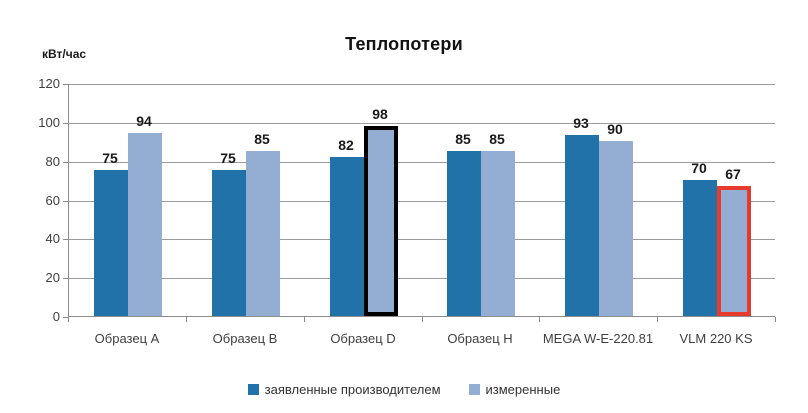 This screenshot has width=808, height=413. I want to click on legend-item: заявленные производителем, so click(344, 389).